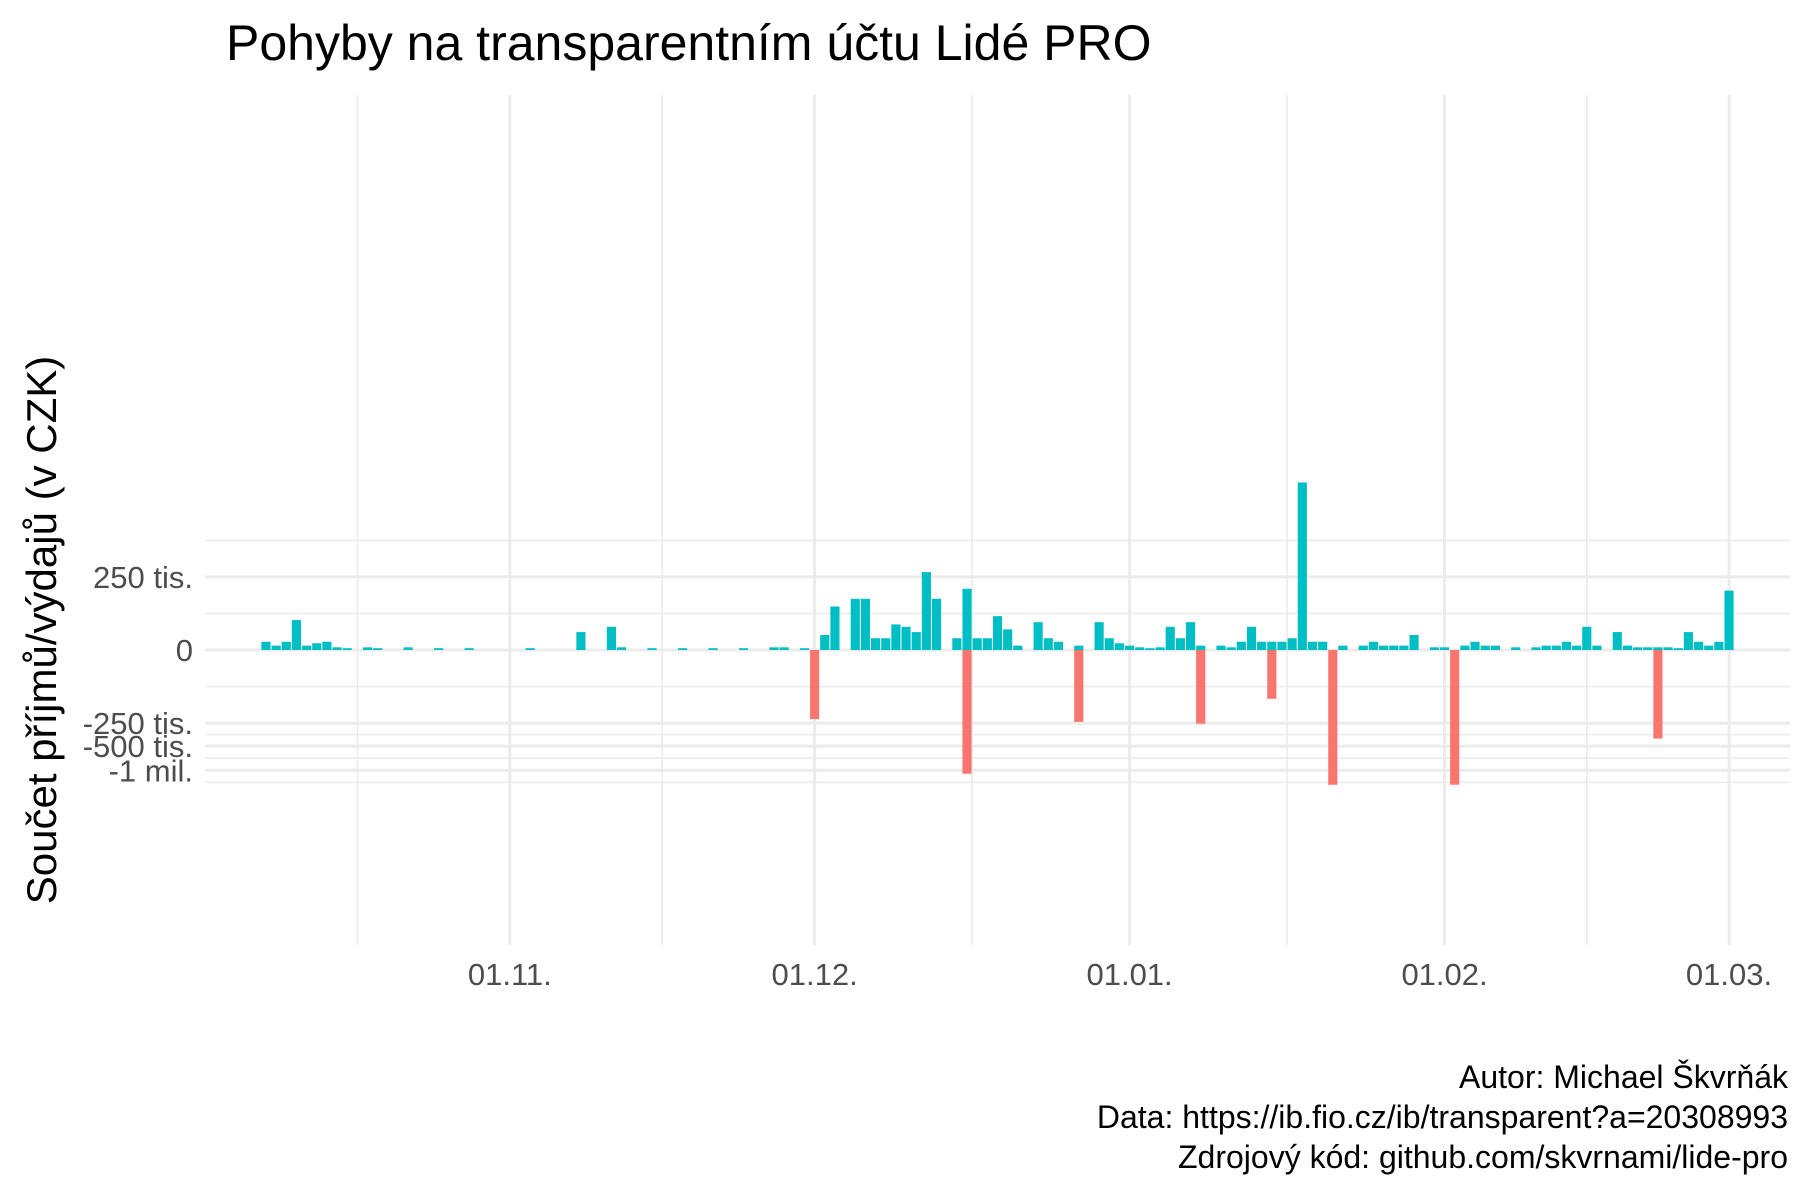 The width and height of the screenshot is (1800, 1200). I want to click on x-tick-label: 01.03., so click(1729, 974).